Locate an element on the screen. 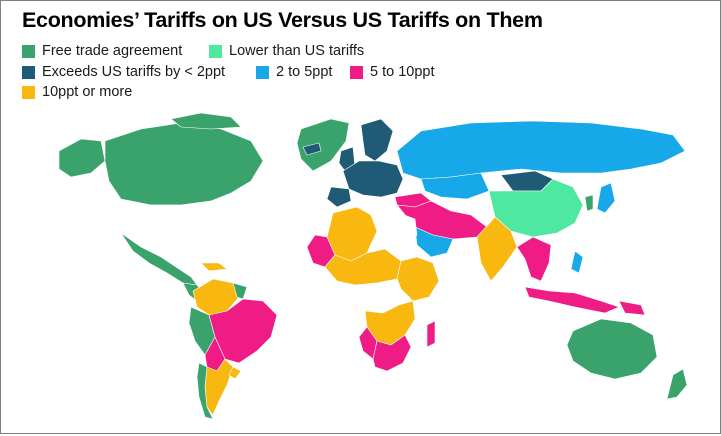 The height and width of the screenshot is (436, 721). legend-item-5-10: 5 to 10ppt is located at coordinates (392, 72).